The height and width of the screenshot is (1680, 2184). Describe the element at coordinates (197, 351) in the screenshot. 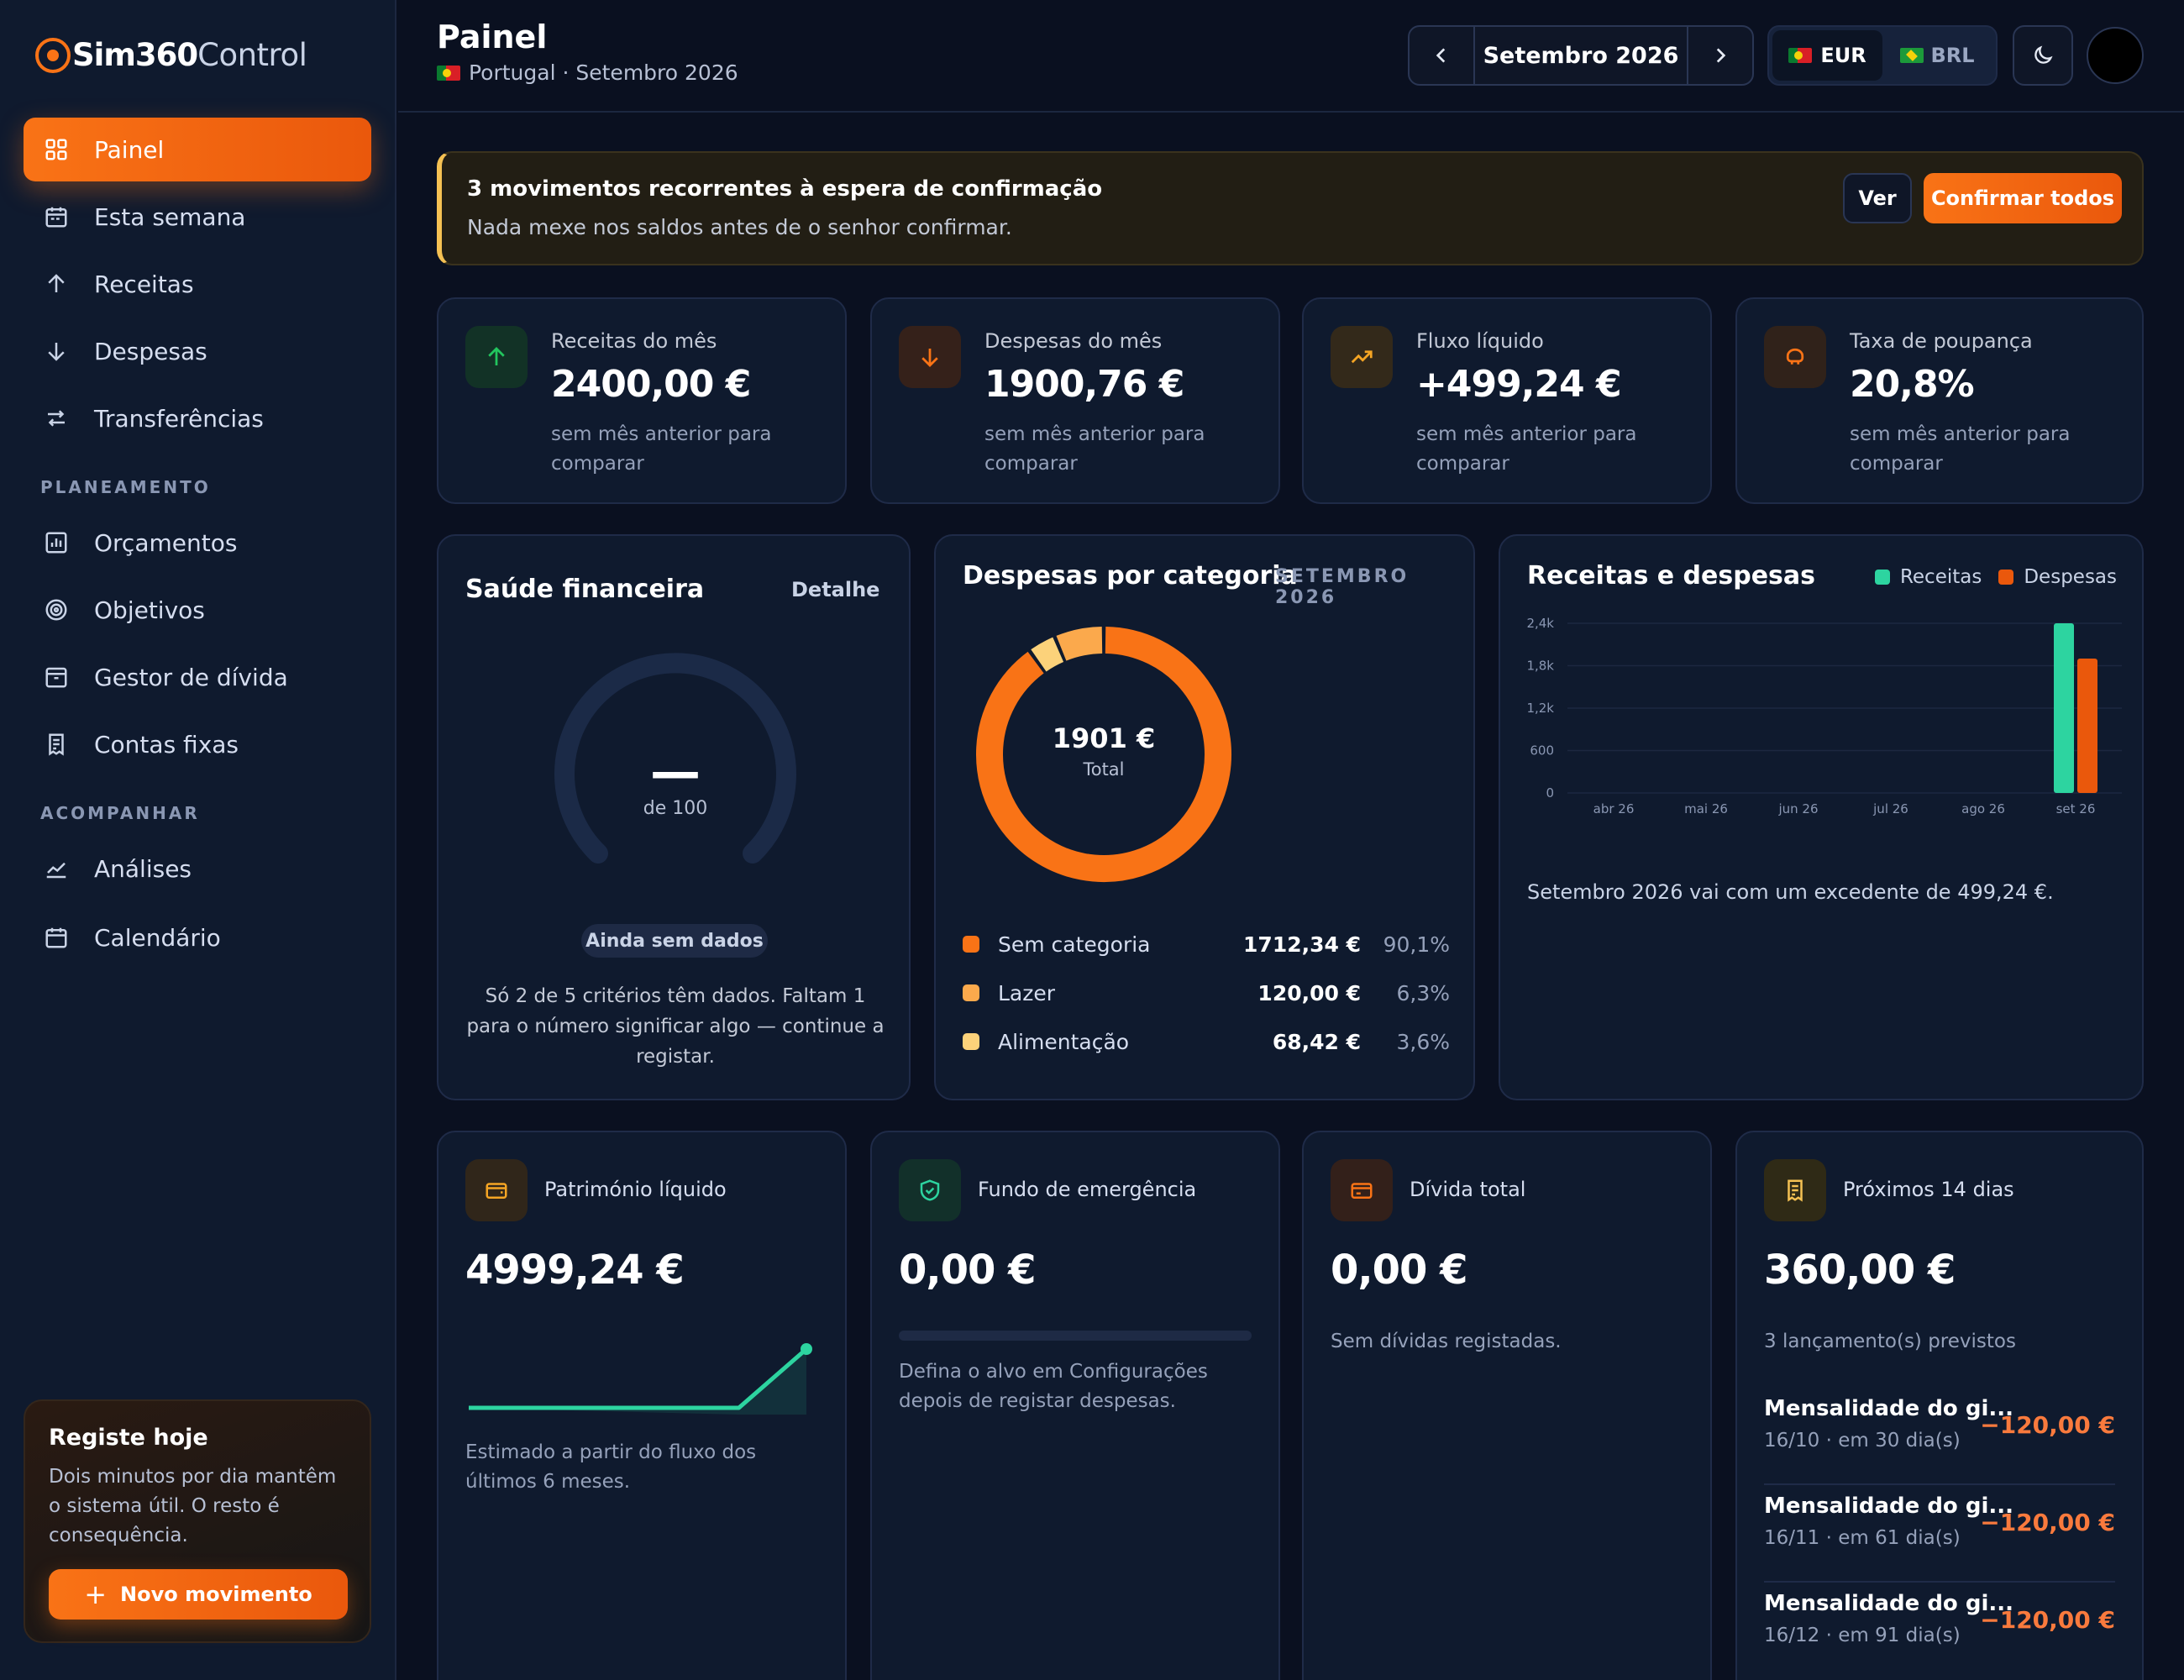

I see `sidebar-item-despesas: Despesas` at that location.